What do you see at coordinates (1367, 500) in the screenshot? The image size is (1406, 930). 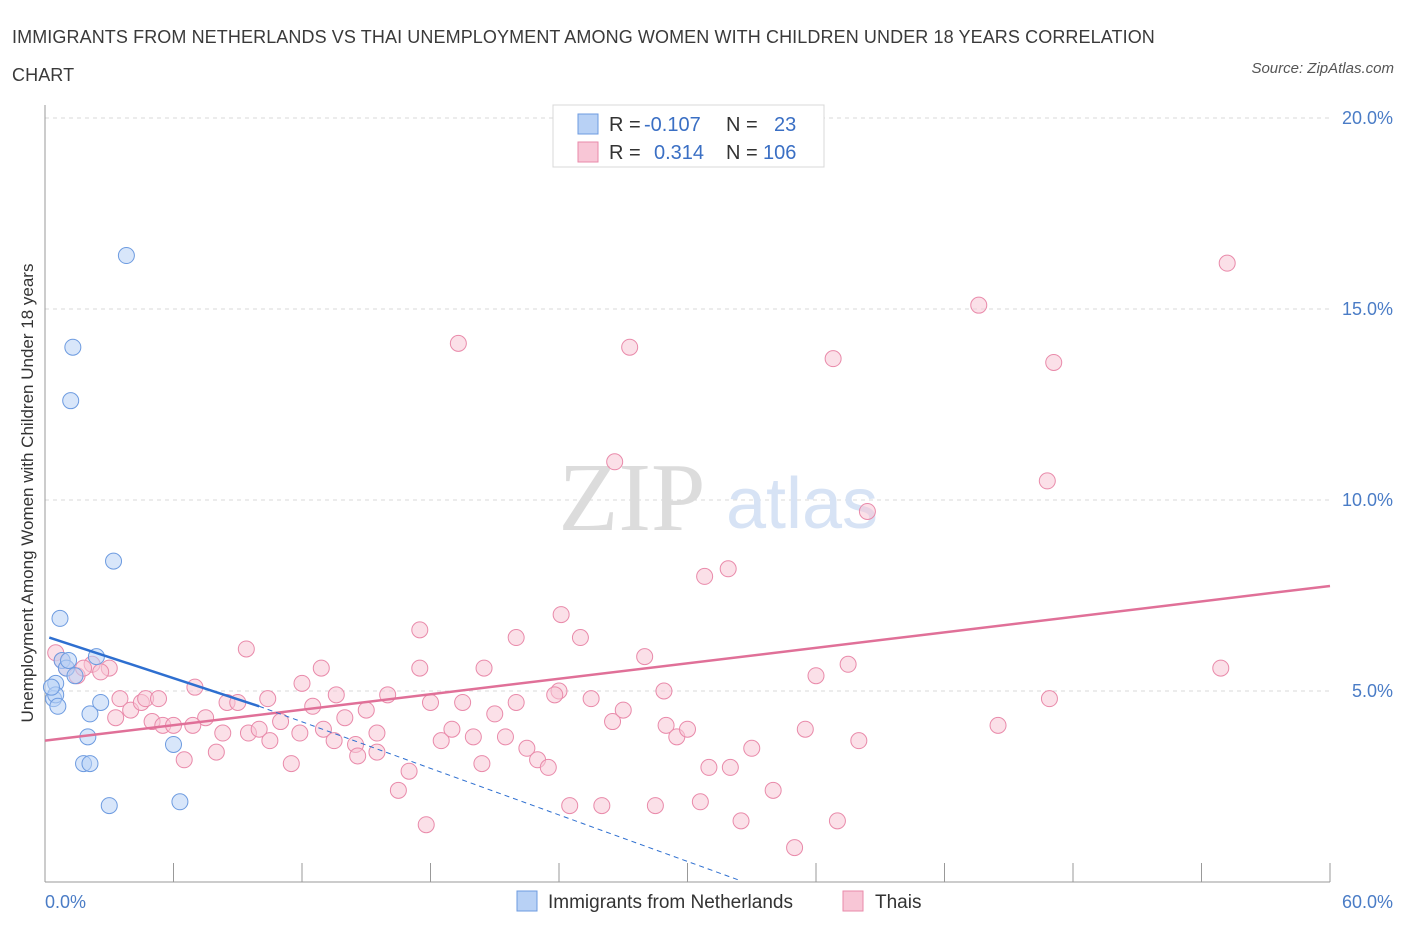 I see `y-tick-label-1: 10.0%` at bounding box center [1367, 500].